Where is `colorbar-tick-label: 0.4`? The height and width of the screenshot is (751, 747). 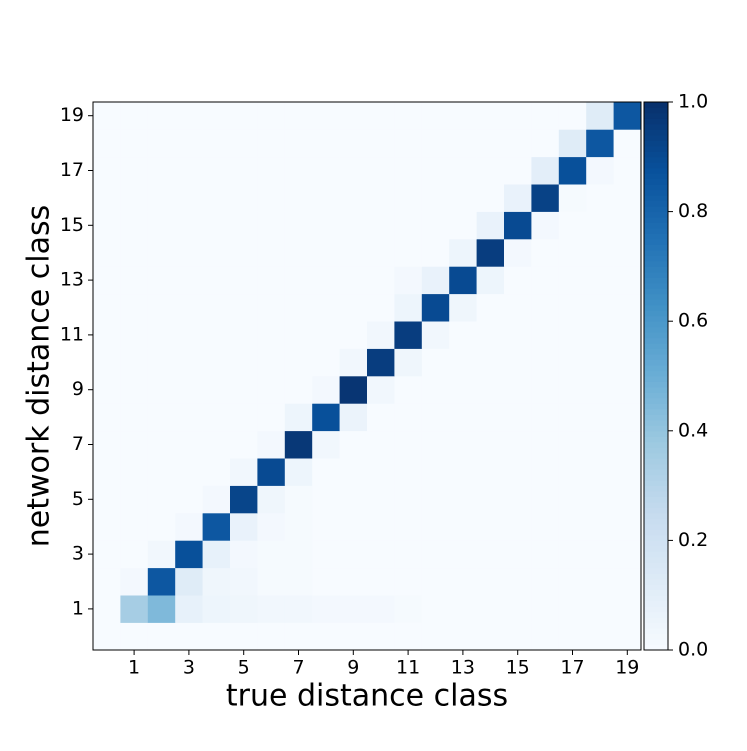 colorbar-tick-label: 0.4 is located at coordinates (693, 430).